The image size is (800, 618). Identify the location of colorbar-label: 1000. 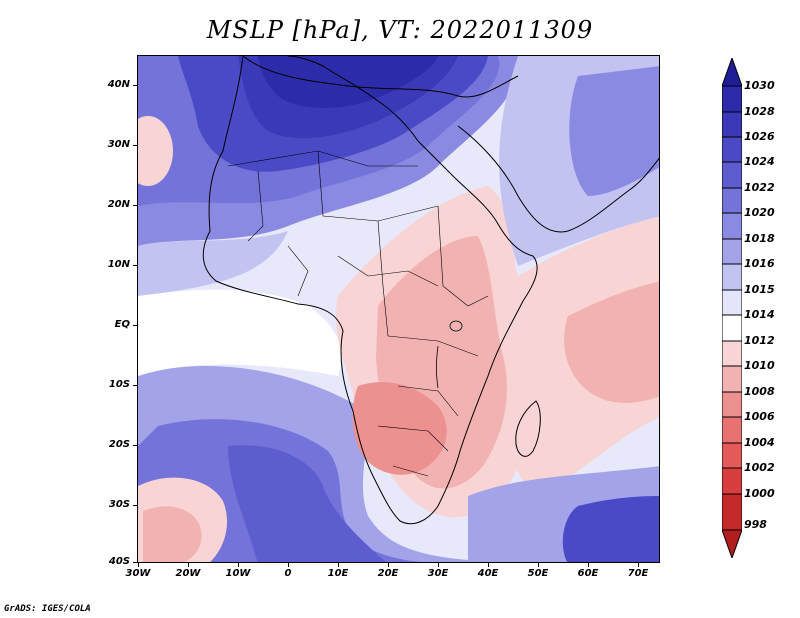
(759, 493).